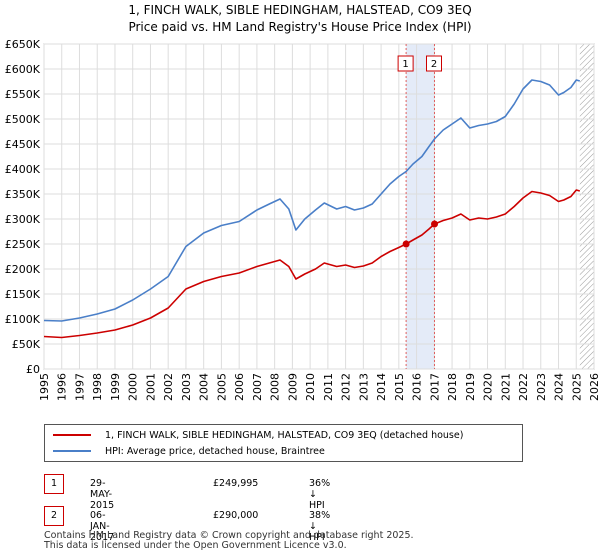 The width and height of the screenshot is (600, 560). What do you see at coordinates (257, 387) in the screenshot?
I see `x-tick-label: 2007` at bounding box center [257, 387].